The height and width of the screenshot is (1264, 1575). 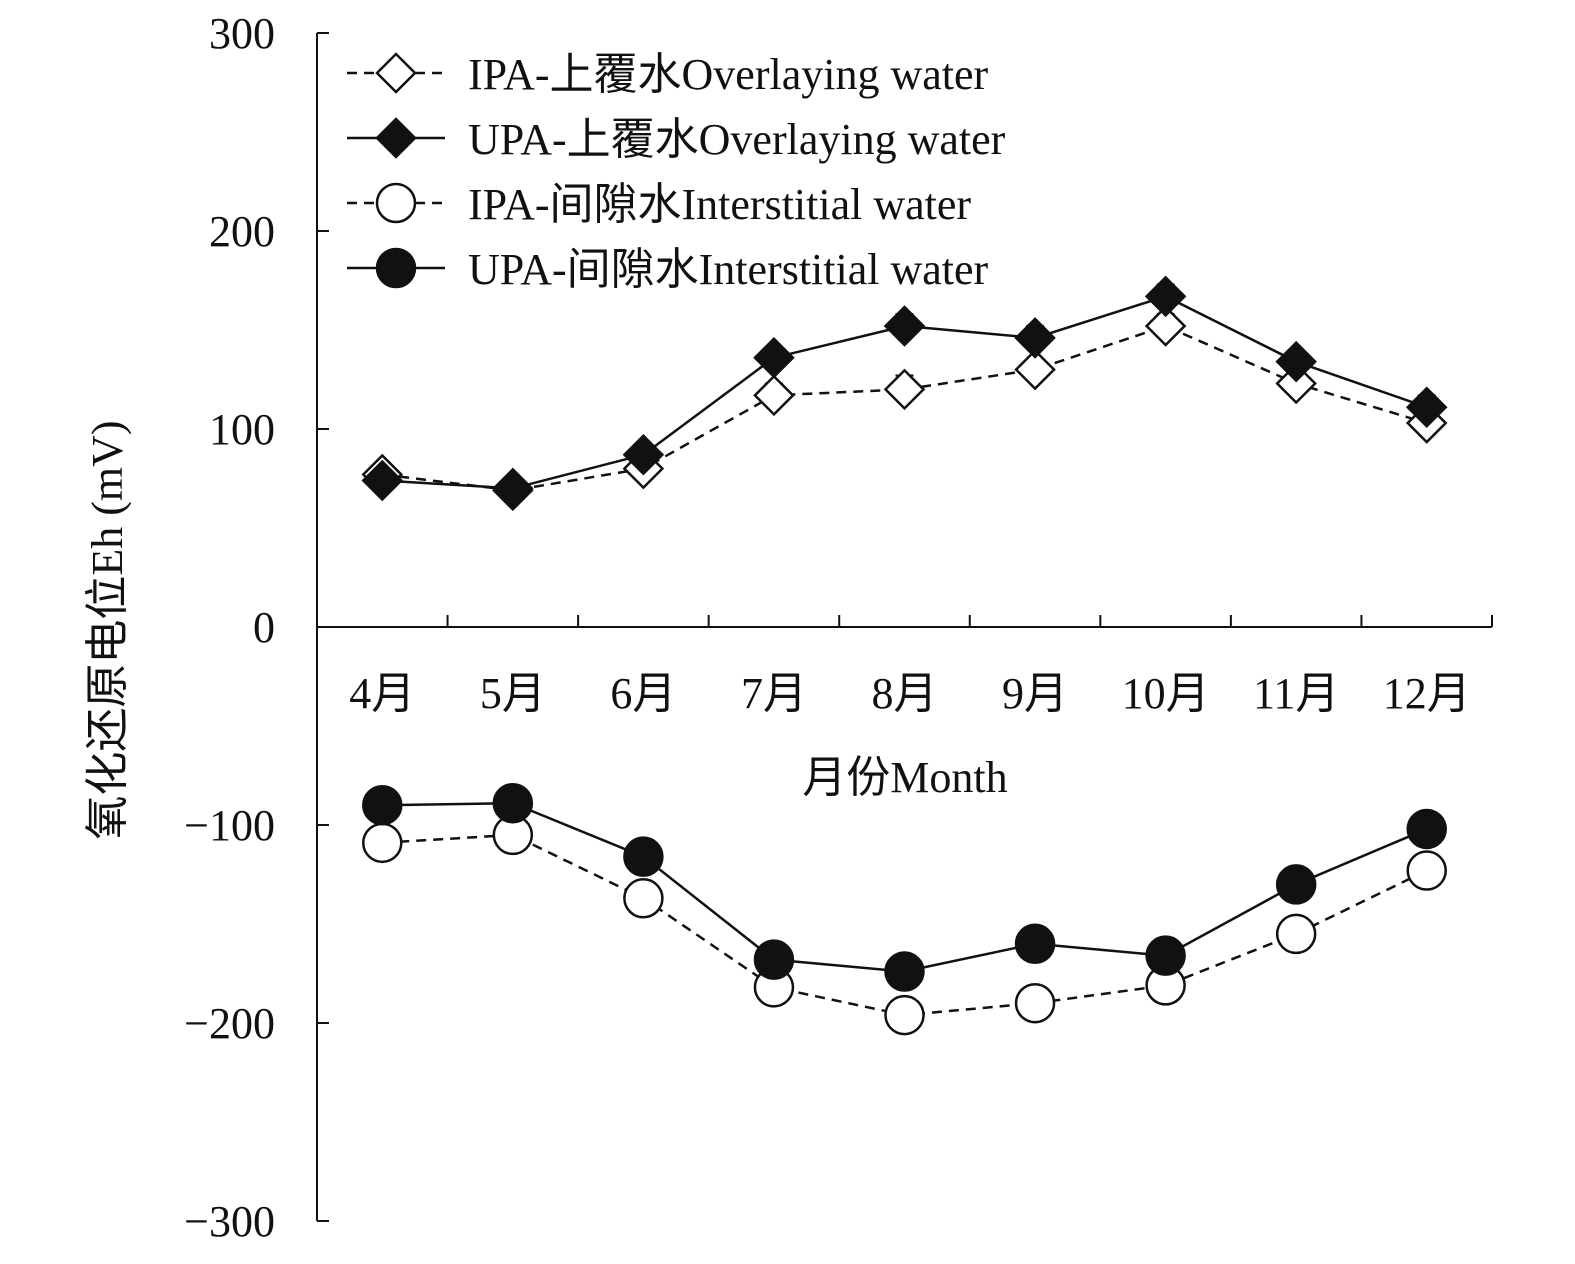 I want to click on legend-item: UPA-上覆水Overlaying water, so click(x=676, y=139).